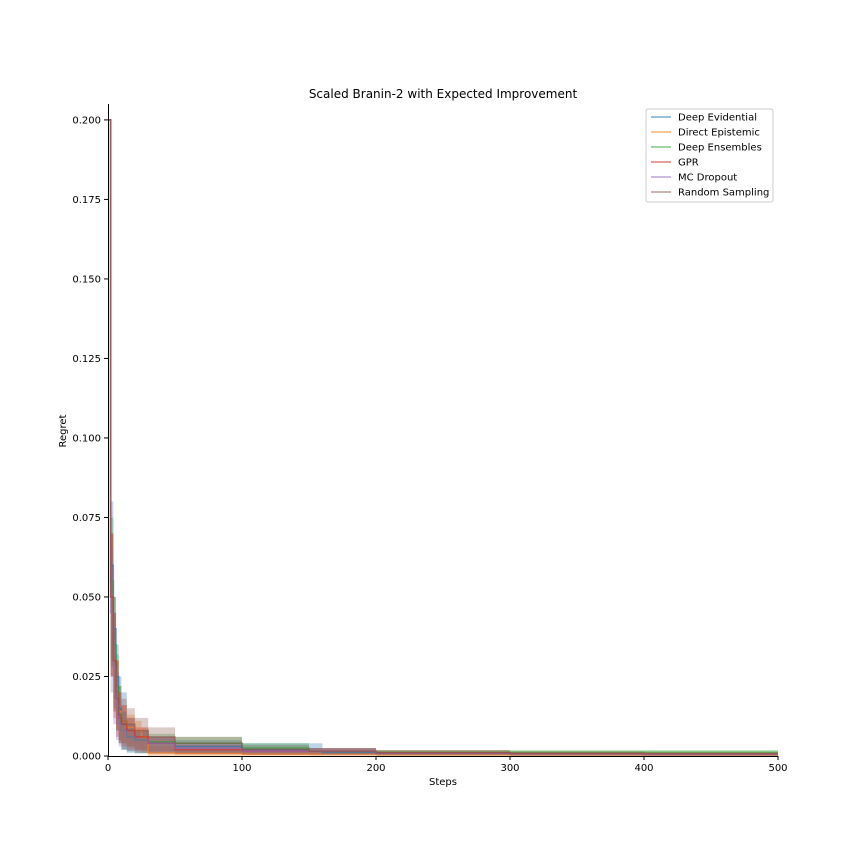 The height and width of the screenshot is (864, 864). I want to click on y-tick-label: 0.150, so click(86, 279).